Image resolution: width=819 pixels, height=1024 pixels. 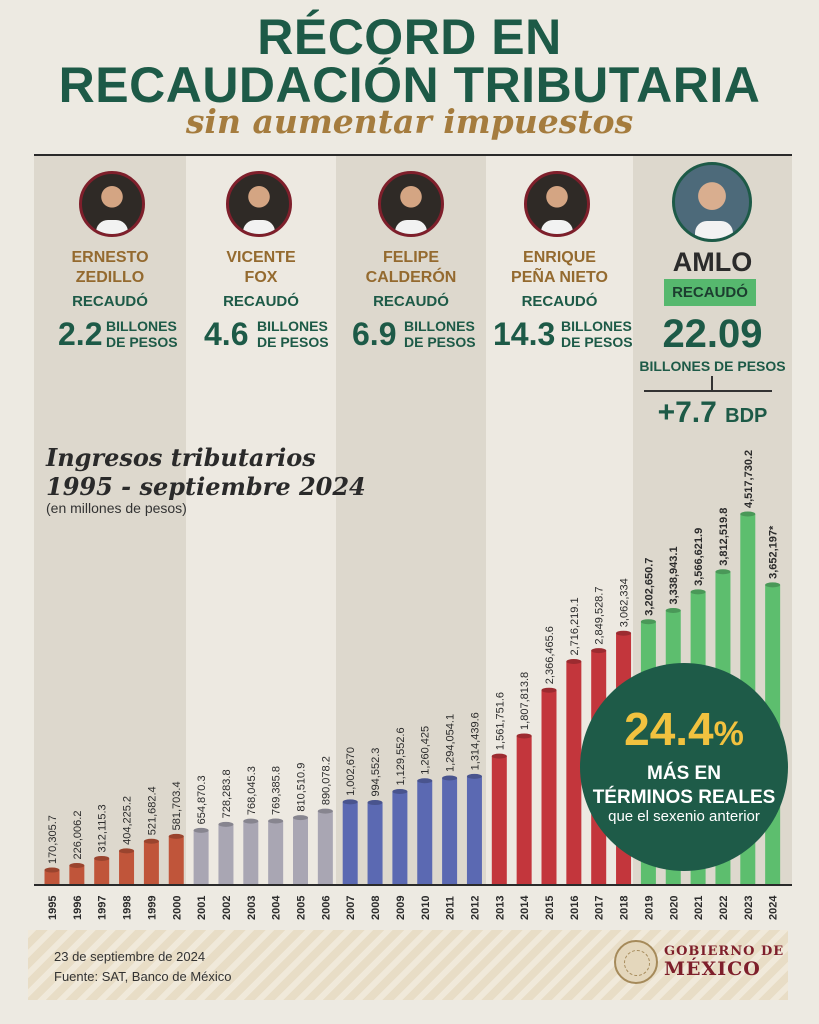 I want to click on data-label-2003: 768,045.3, so click(x=252, y=790).